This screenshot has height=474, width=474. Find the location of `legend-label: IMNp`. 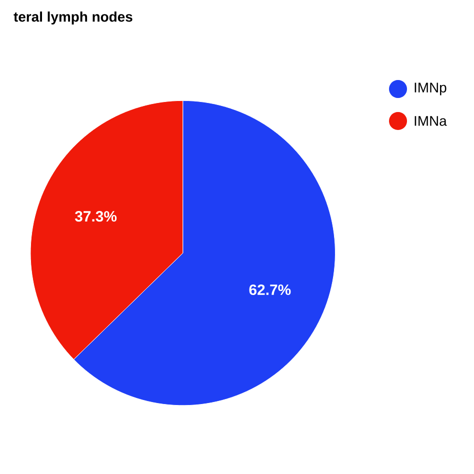

legend-label: IMNp is located at coordinates (430, 89).